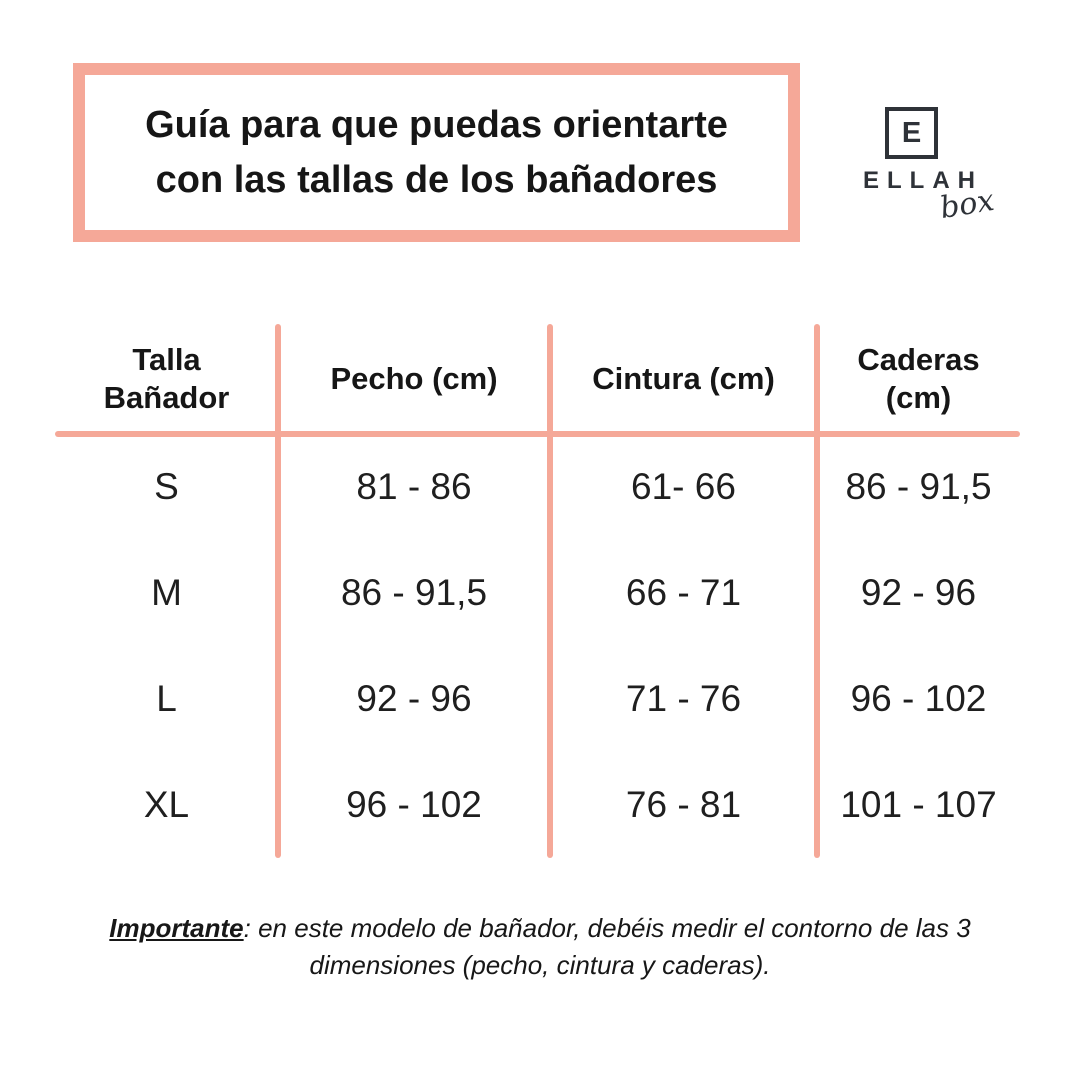 This screenshot has width=1080, height=1080. Describe the element at coordinates (923, 180) in the screenshot. I see `logo-brand-name: ELLAH` at that location.